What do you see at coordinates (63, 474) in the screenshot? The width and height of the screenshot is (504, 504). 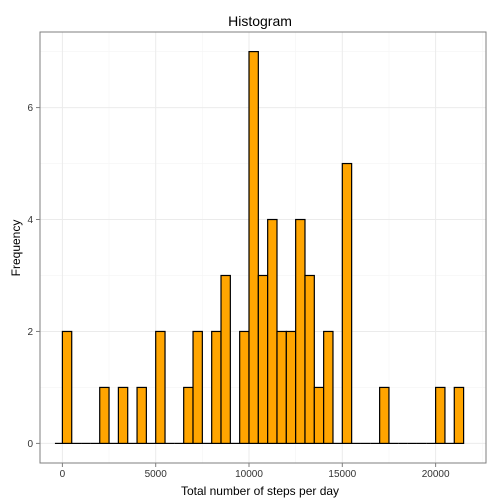 I see `x-tick-label: 0` at bounding box center [63, 474].